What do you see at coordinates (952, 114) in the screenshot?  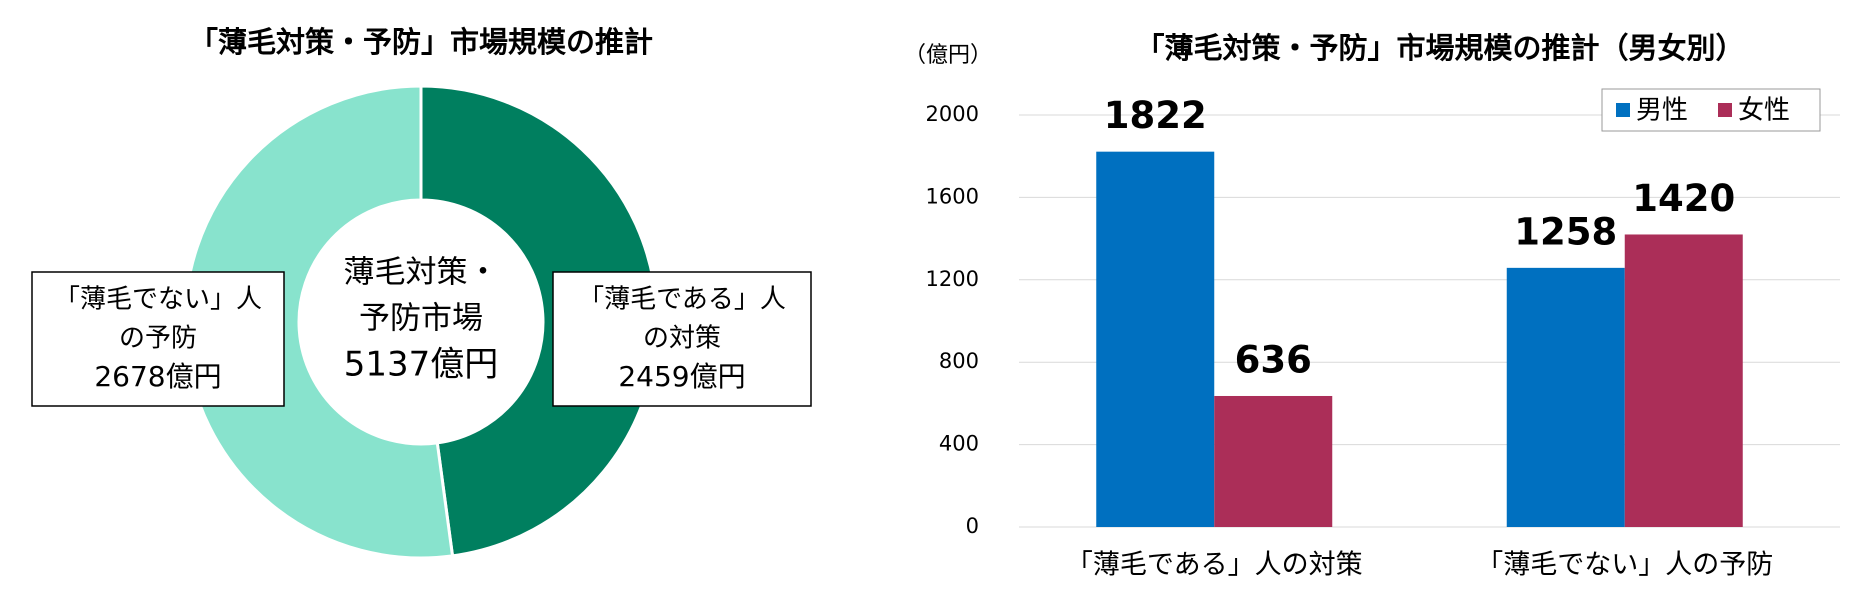 I see `y-tick-label: 2000` at bounding box center [952, 114].